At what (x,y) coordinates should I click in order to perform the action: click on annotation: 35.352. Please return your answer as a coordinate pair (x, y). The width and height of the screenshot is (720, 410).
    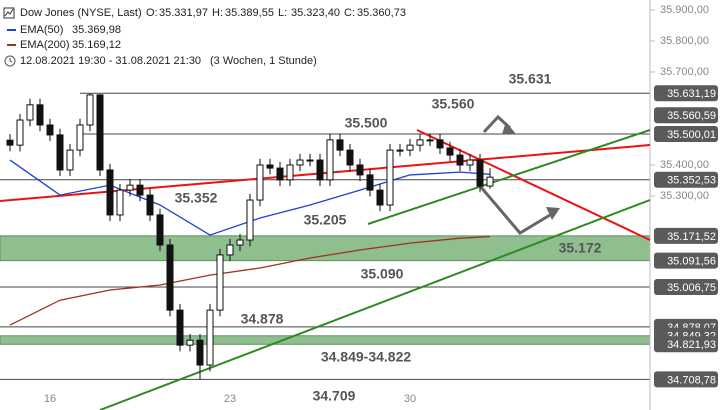
    Looking at the image, I should click on (196, 198).